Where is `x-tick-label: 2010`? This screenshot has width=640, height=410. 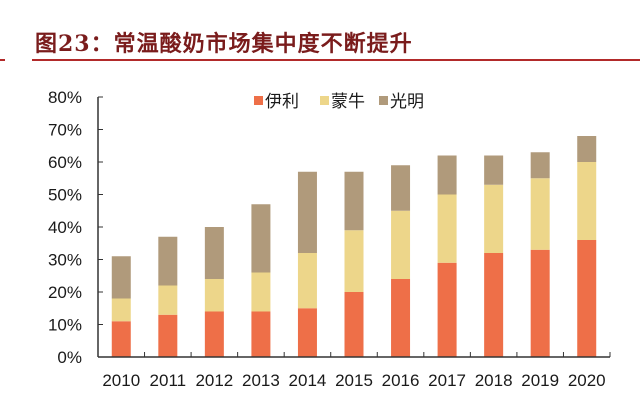
x-tick-label: 2010 is located at coordinates (121, 380).